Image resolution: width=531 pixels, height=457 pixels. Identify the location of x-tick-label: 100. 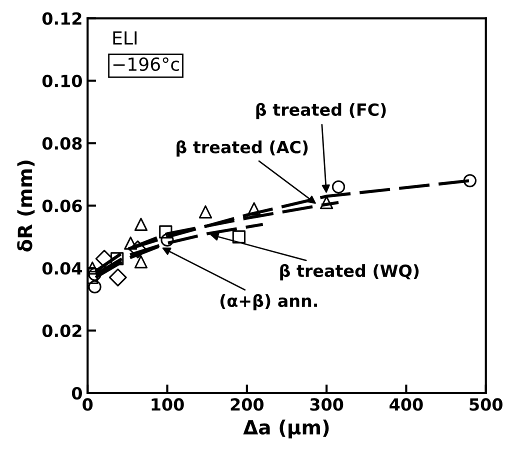
(168, 404).